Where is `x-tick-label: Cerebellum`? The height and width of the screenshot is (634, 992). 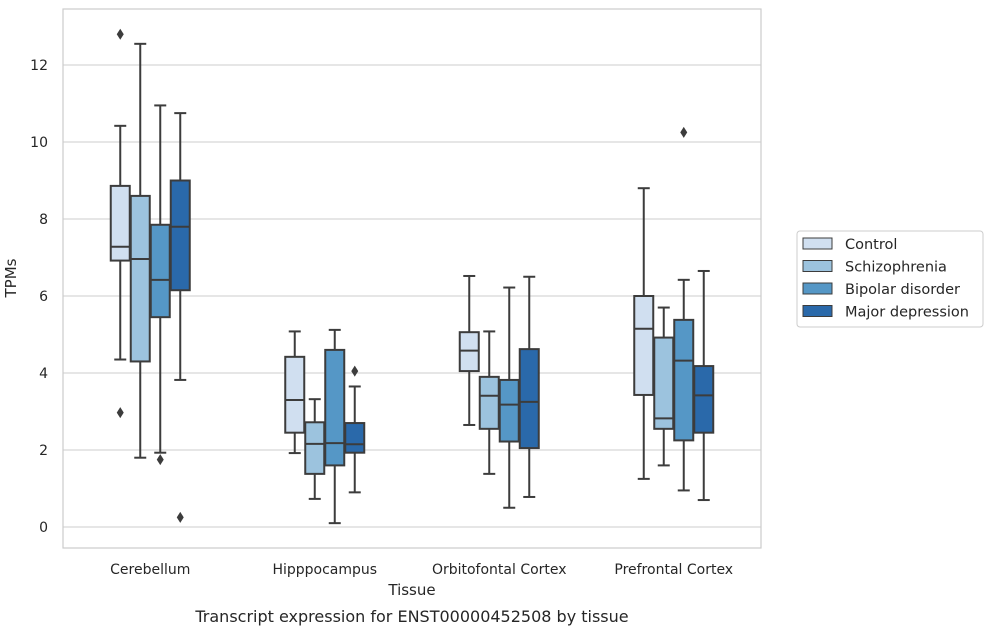
x-tick-label: Cerebellum is located at coordinates (150, 570).